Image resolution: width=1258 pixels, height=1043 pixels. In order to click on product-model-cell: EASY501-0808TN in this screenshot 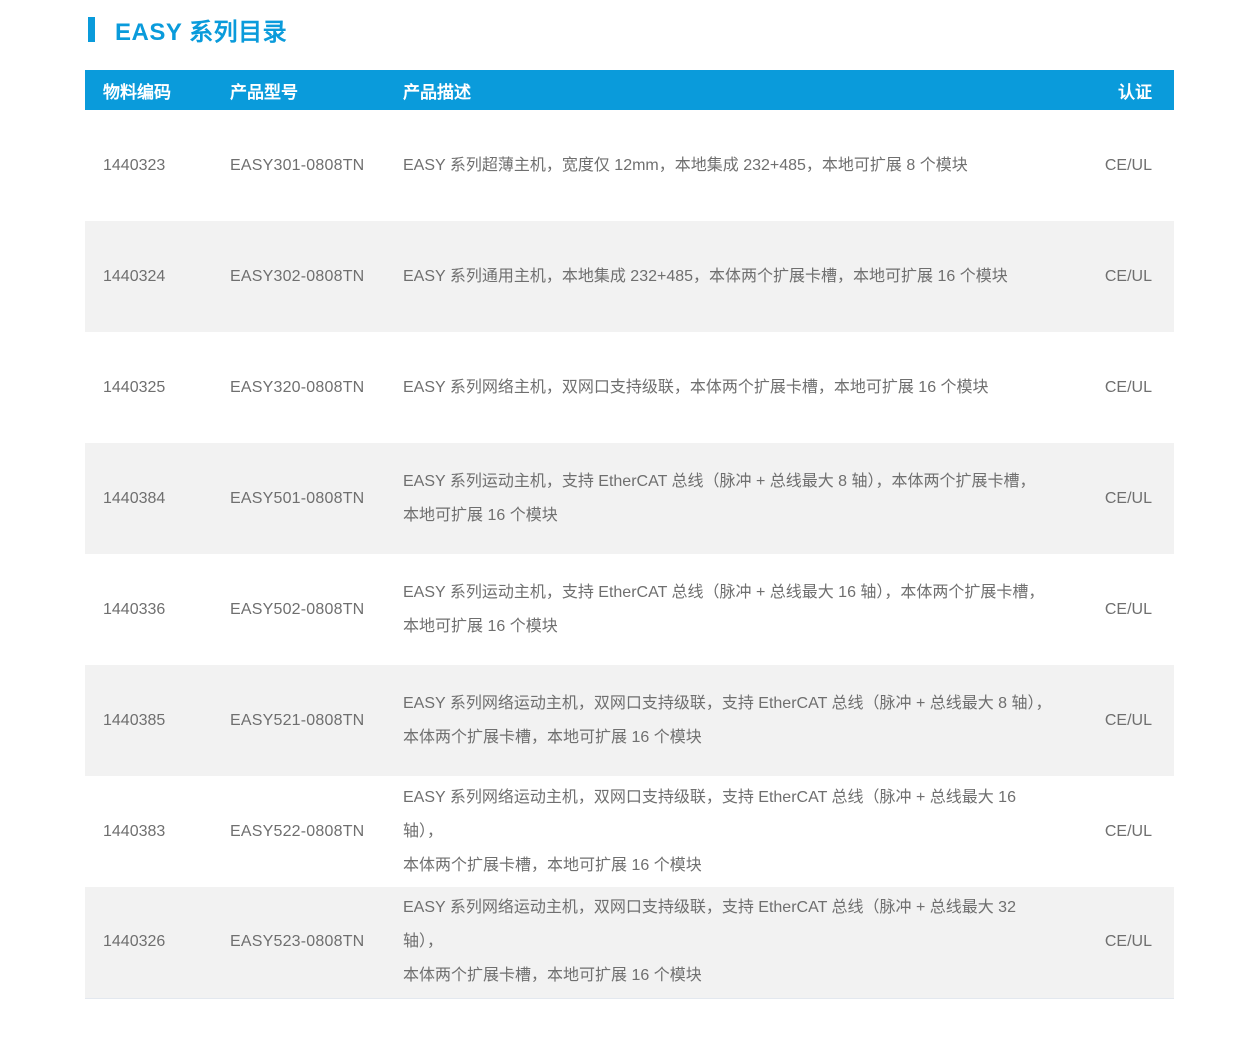, I will do `click(316, 498)`.